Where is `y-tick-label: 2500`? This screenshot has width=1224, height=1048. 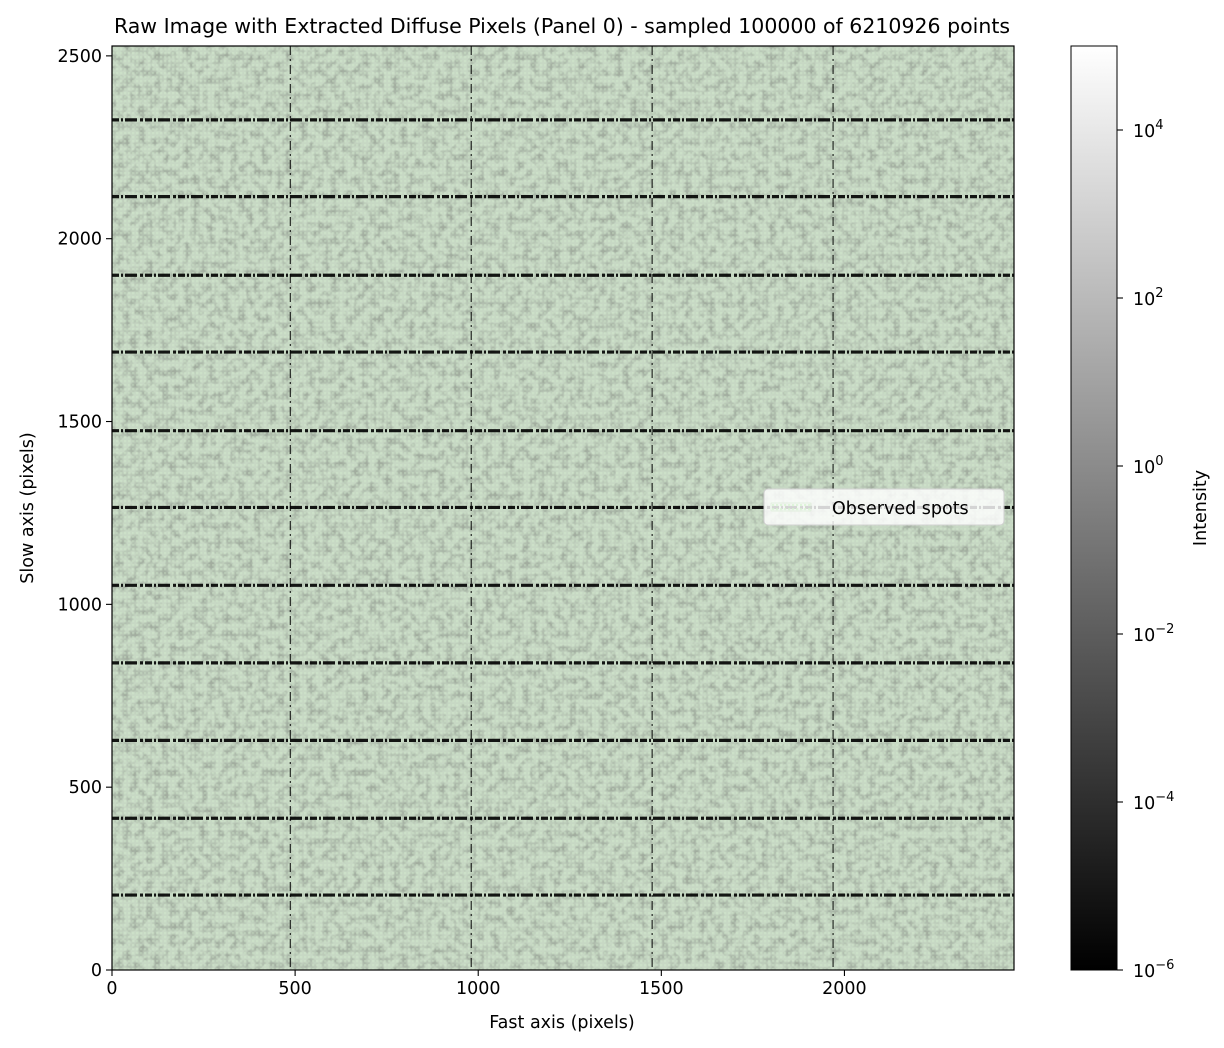 y-tick-label: 2500 is located at coordinates (79, 57).